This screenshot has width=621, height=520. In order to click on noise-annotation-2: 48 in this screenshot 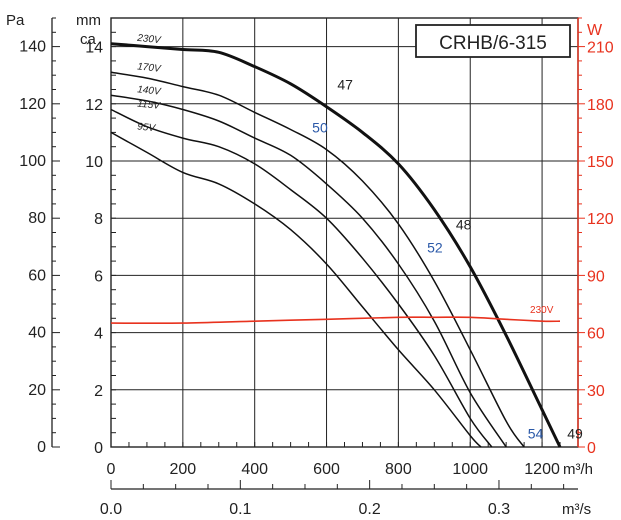, I will do `click(464, 225)`.